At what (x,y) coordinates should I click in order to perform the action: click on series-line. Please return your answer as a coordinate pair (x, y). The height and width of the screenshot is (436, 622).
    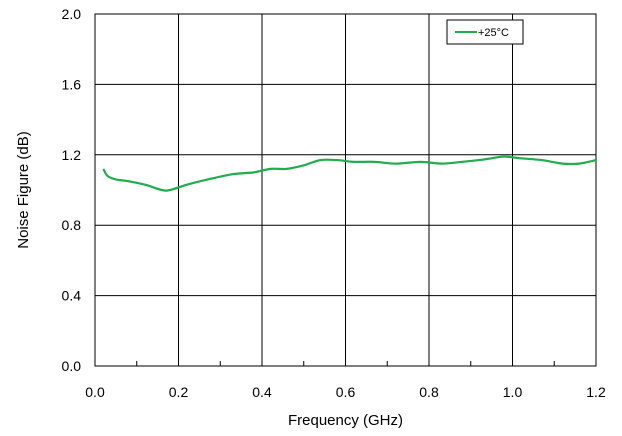
    Looking at the image, I should click on (349, 173).